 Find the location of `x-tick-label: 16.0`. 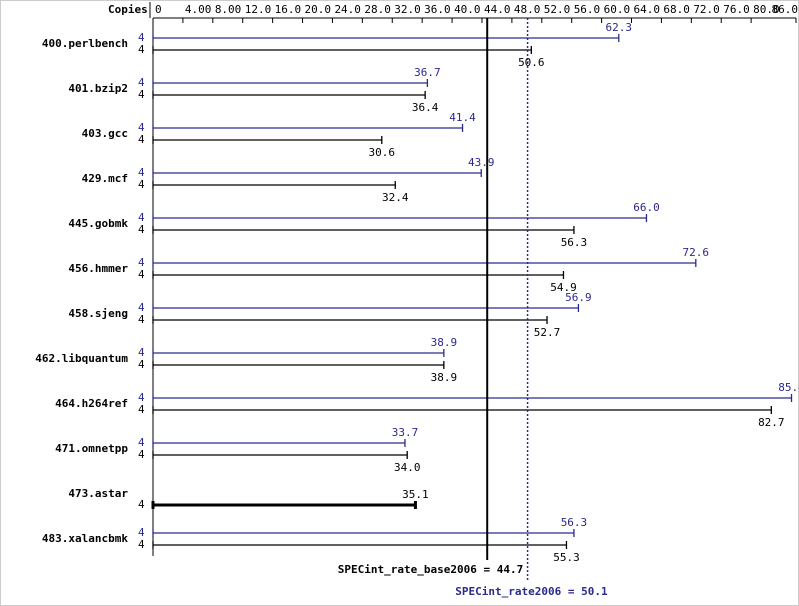

x-tick-label: 16.0 is located at coordinates (288, 9).